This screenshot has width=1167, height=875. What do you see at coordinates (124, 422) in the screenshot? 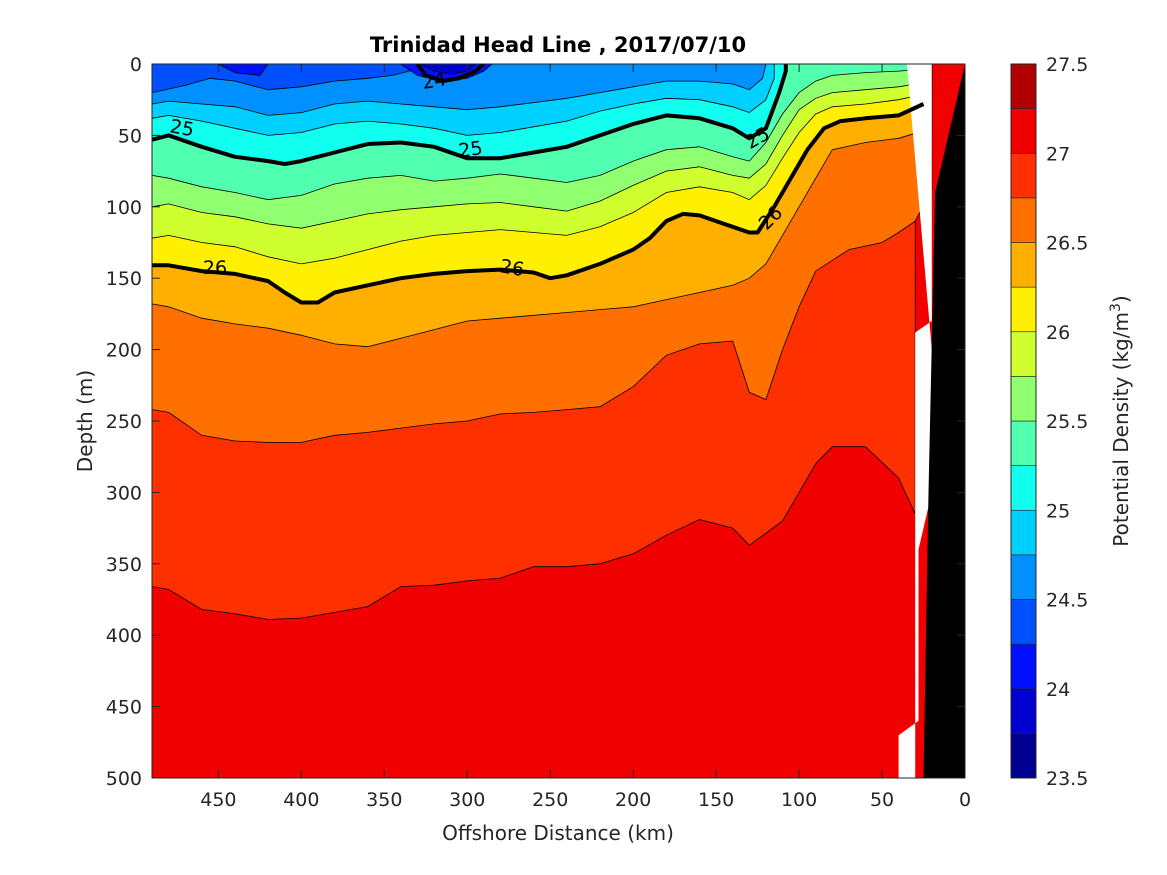
I see `y-tick-label: 250` at bounding box center [124, 422].